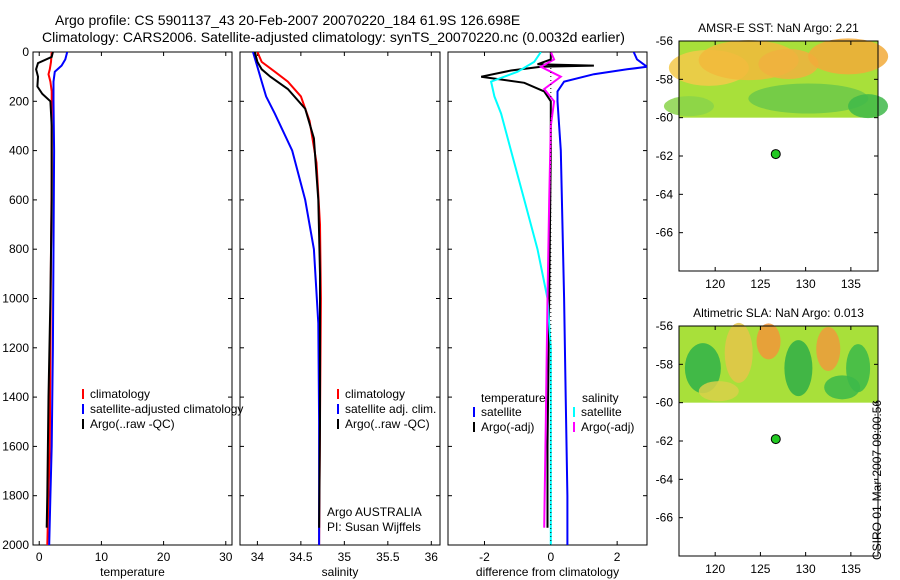 This screenshot has width=900, height=580. I want to click on map-title: AMSR-E SST: NaN Argo: 2.21, so click(778, 28).